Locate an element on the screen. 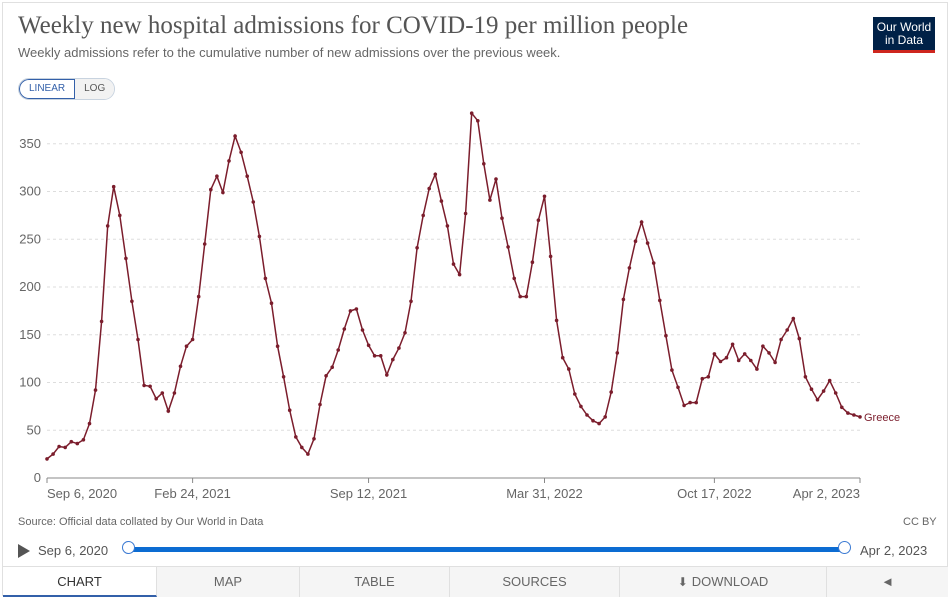 This screenshot has height=600, width=952. y-tick-label: 250 is located at coordinates (30, 238).